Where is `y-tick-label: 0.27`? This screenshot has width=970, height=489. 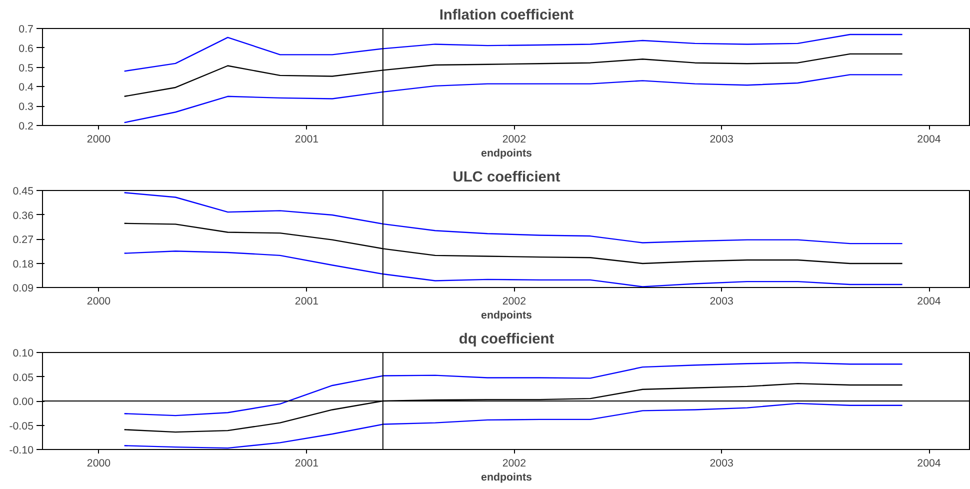
y-tick-label: 0.27 is located at coordinates (23, 240).